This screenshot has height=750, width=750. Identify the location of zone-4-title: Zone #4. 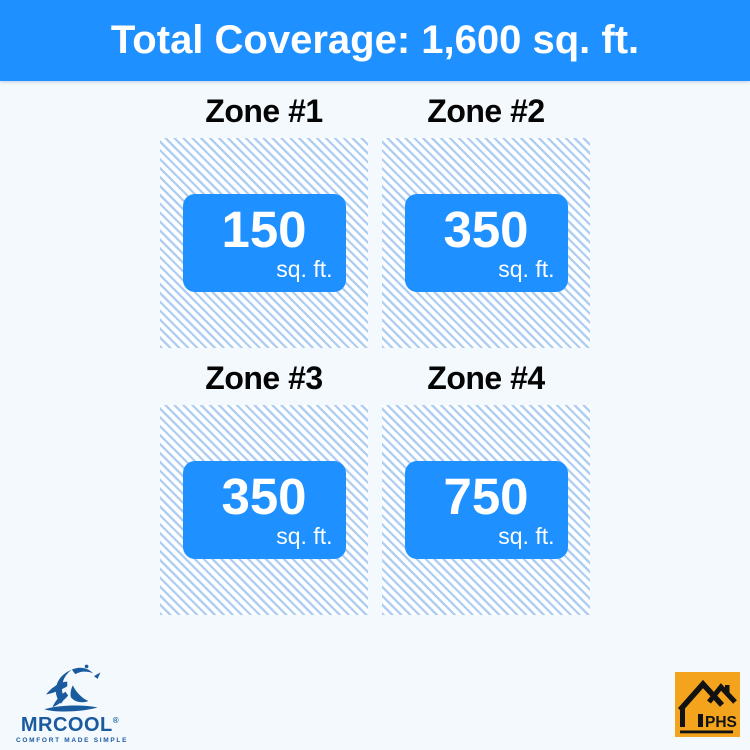
(486, 378).